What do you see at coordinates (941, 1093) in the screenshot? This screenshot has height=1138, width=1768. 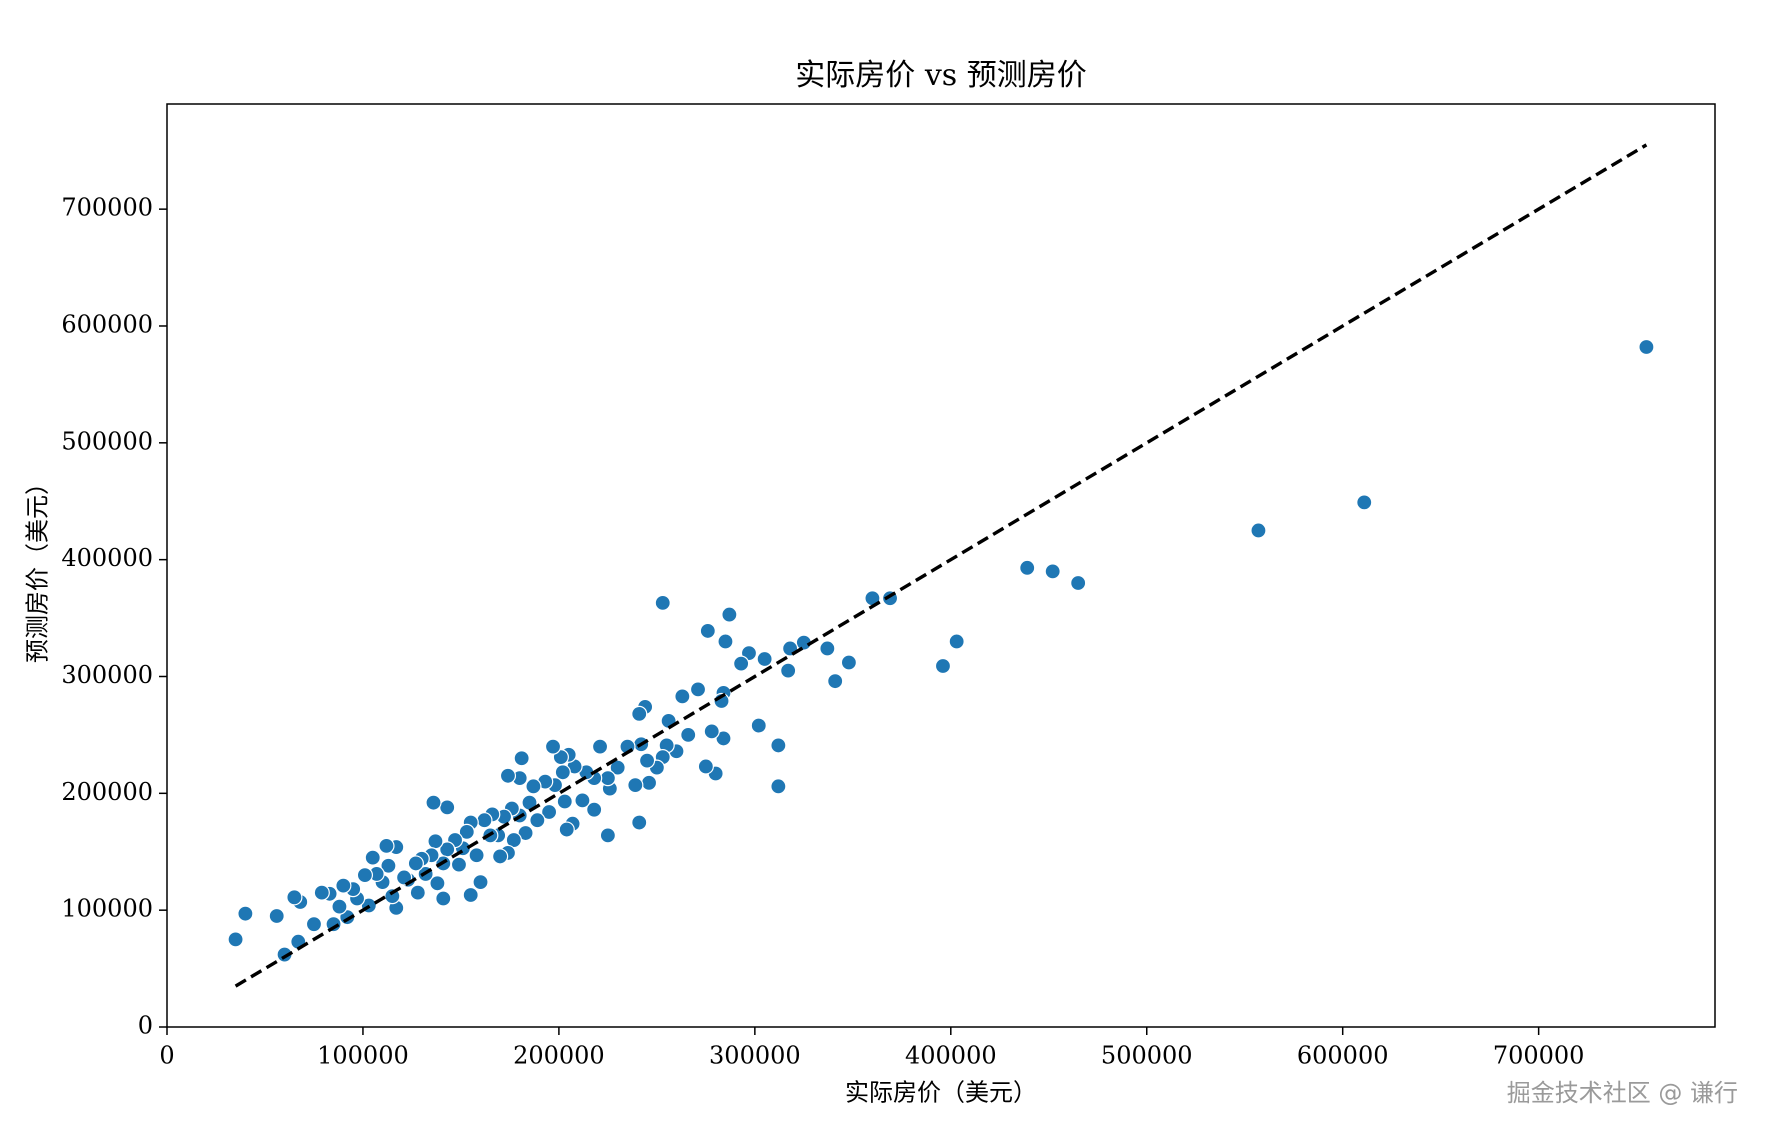 I see `x-axis-label: 实际房价（美元）` at bounding box center [941, 1093].